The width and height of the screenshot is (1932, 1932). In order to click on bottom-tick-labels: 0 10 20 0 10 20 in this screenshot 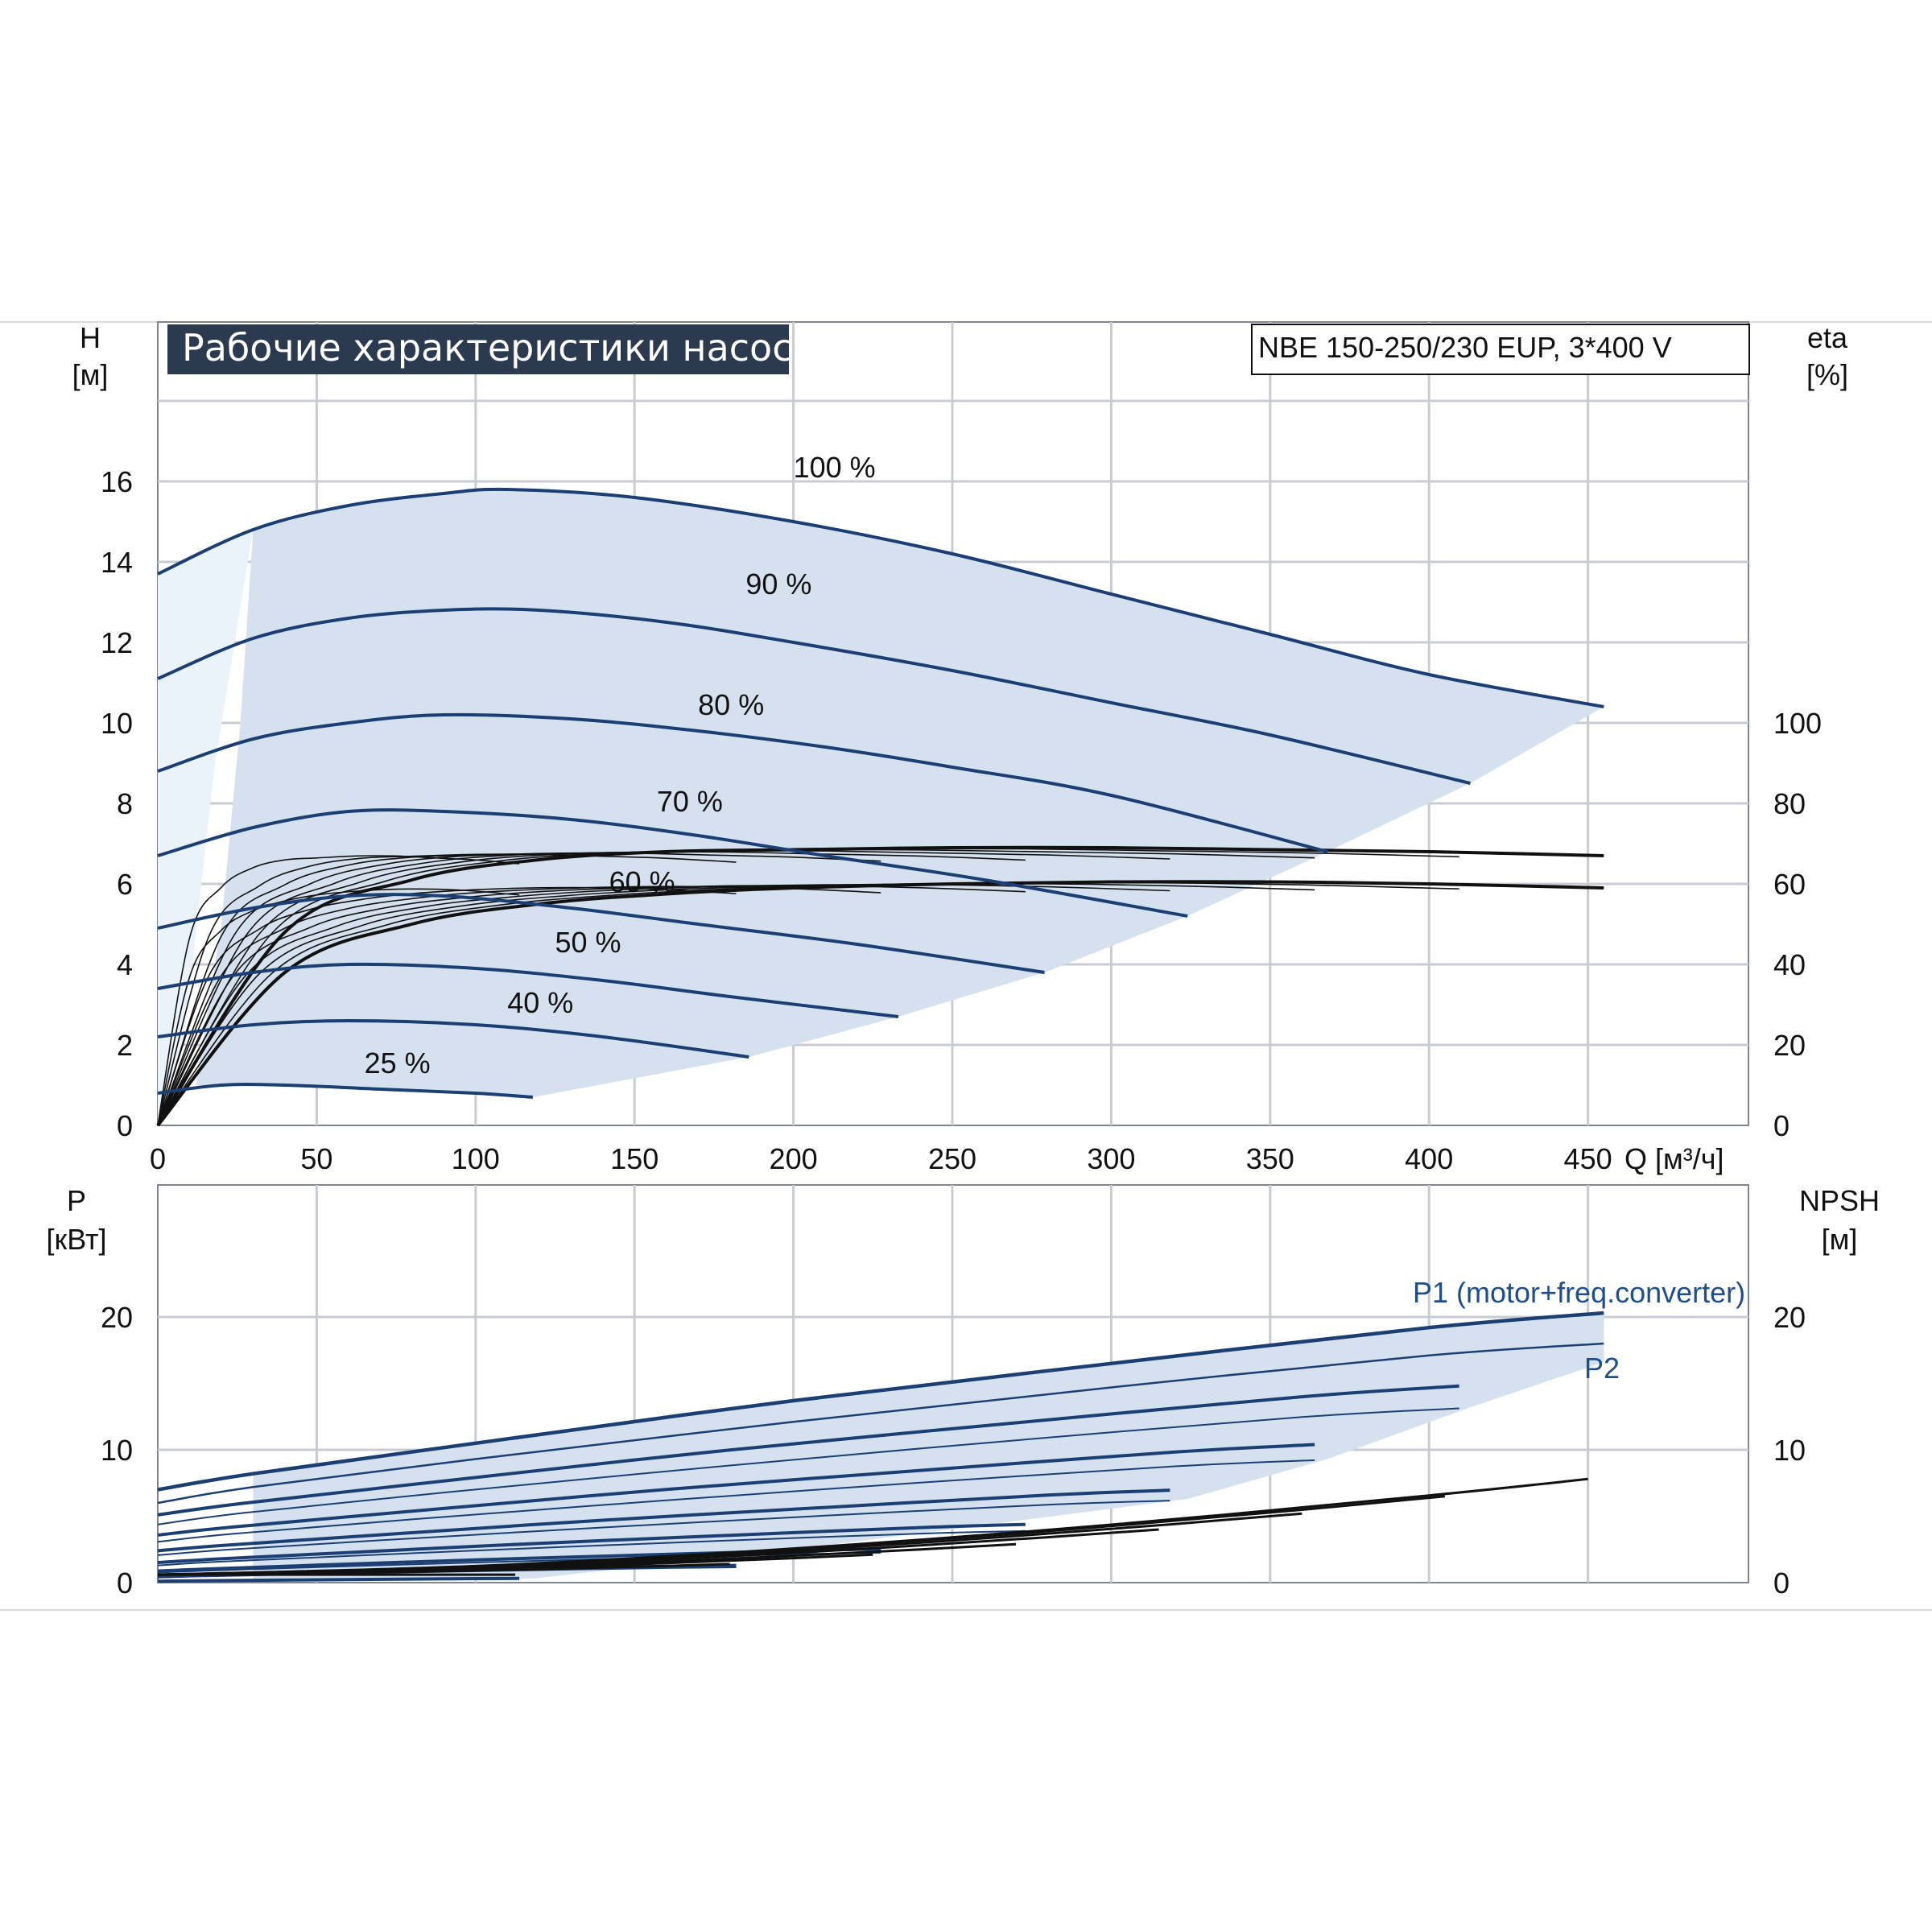, I will do `click(953, 1450)`.